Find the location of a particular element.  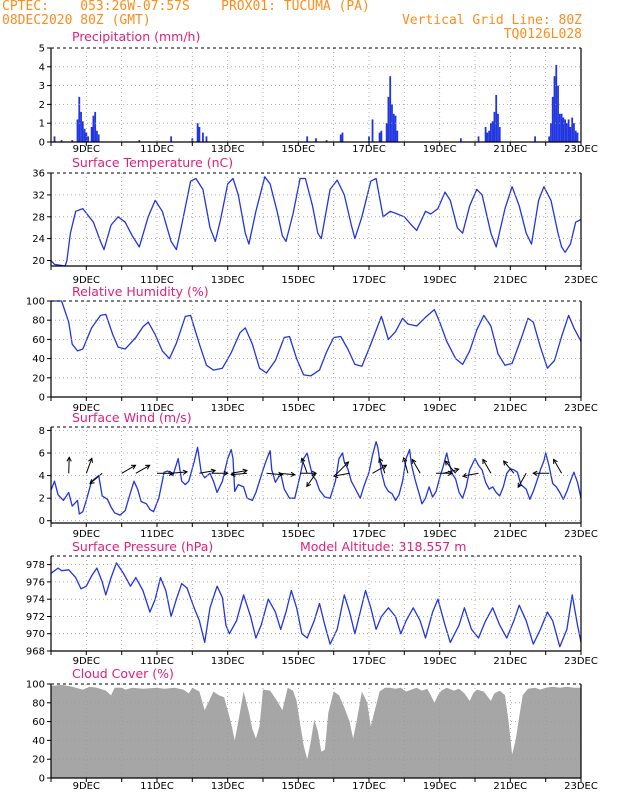

header-model-code: TQ0126L028 is located at coordinates (542, 34).